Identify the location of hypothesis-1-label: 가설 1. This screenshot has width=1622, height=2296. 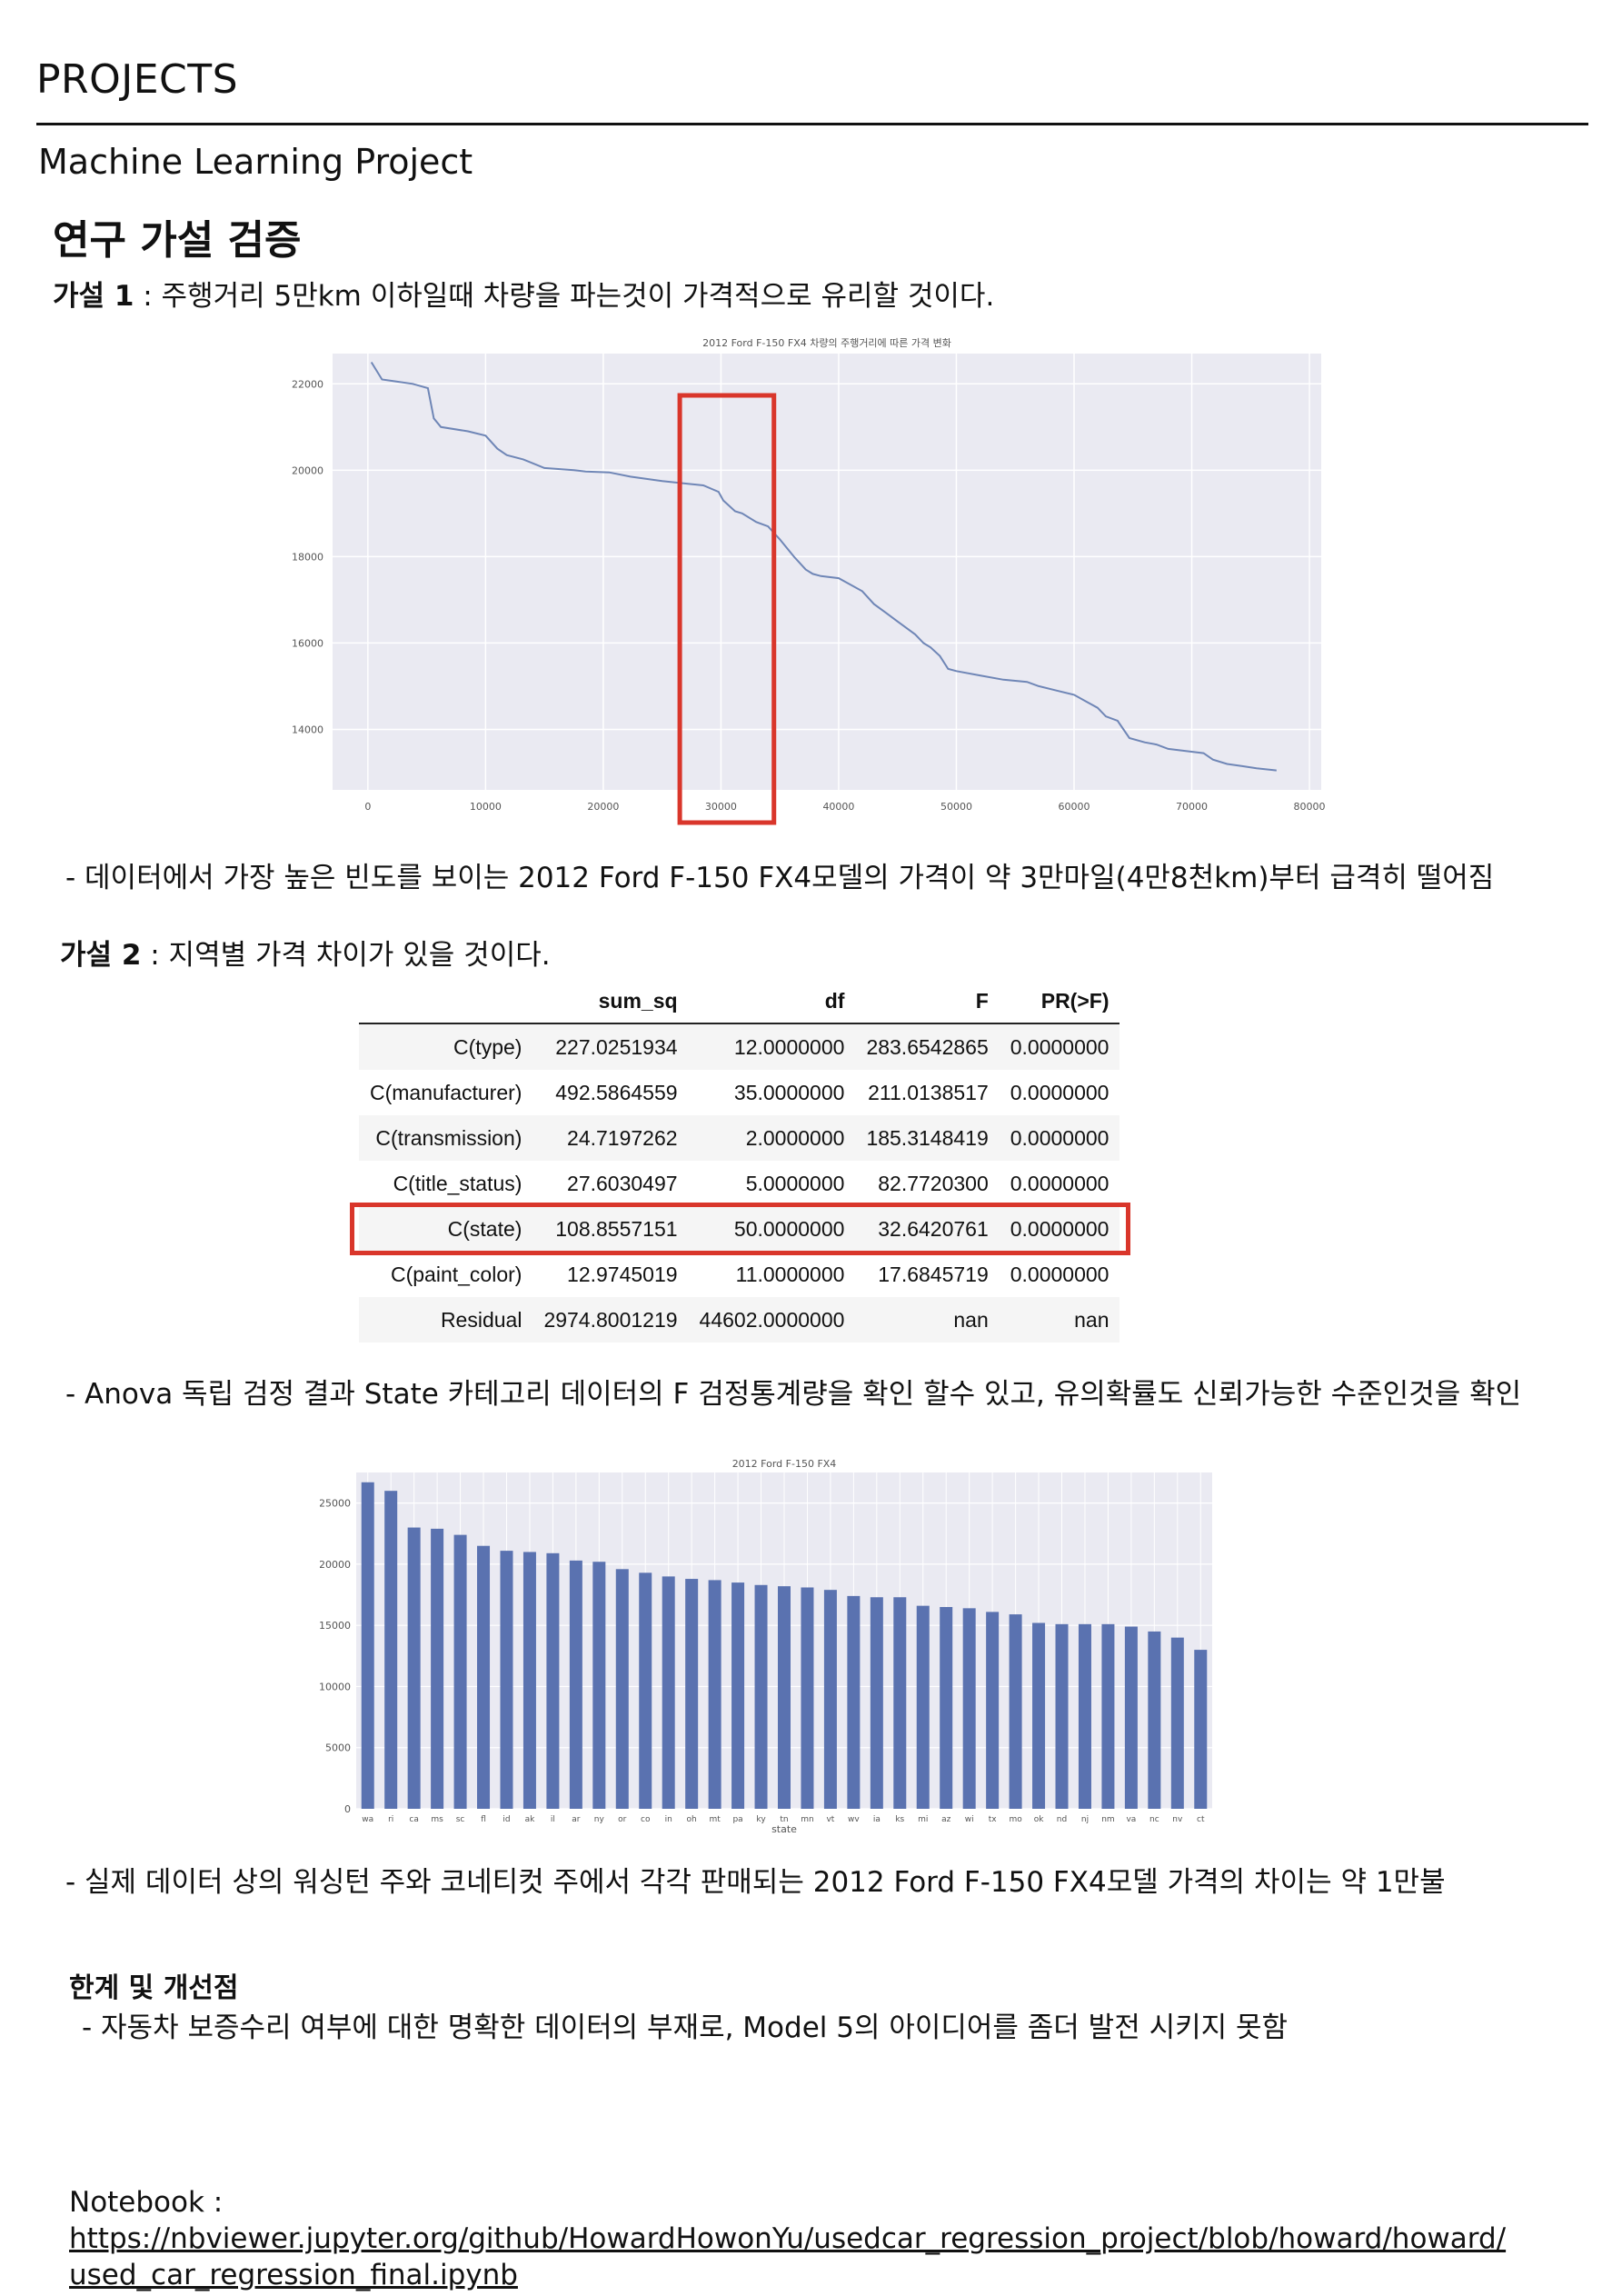
(93, 296).